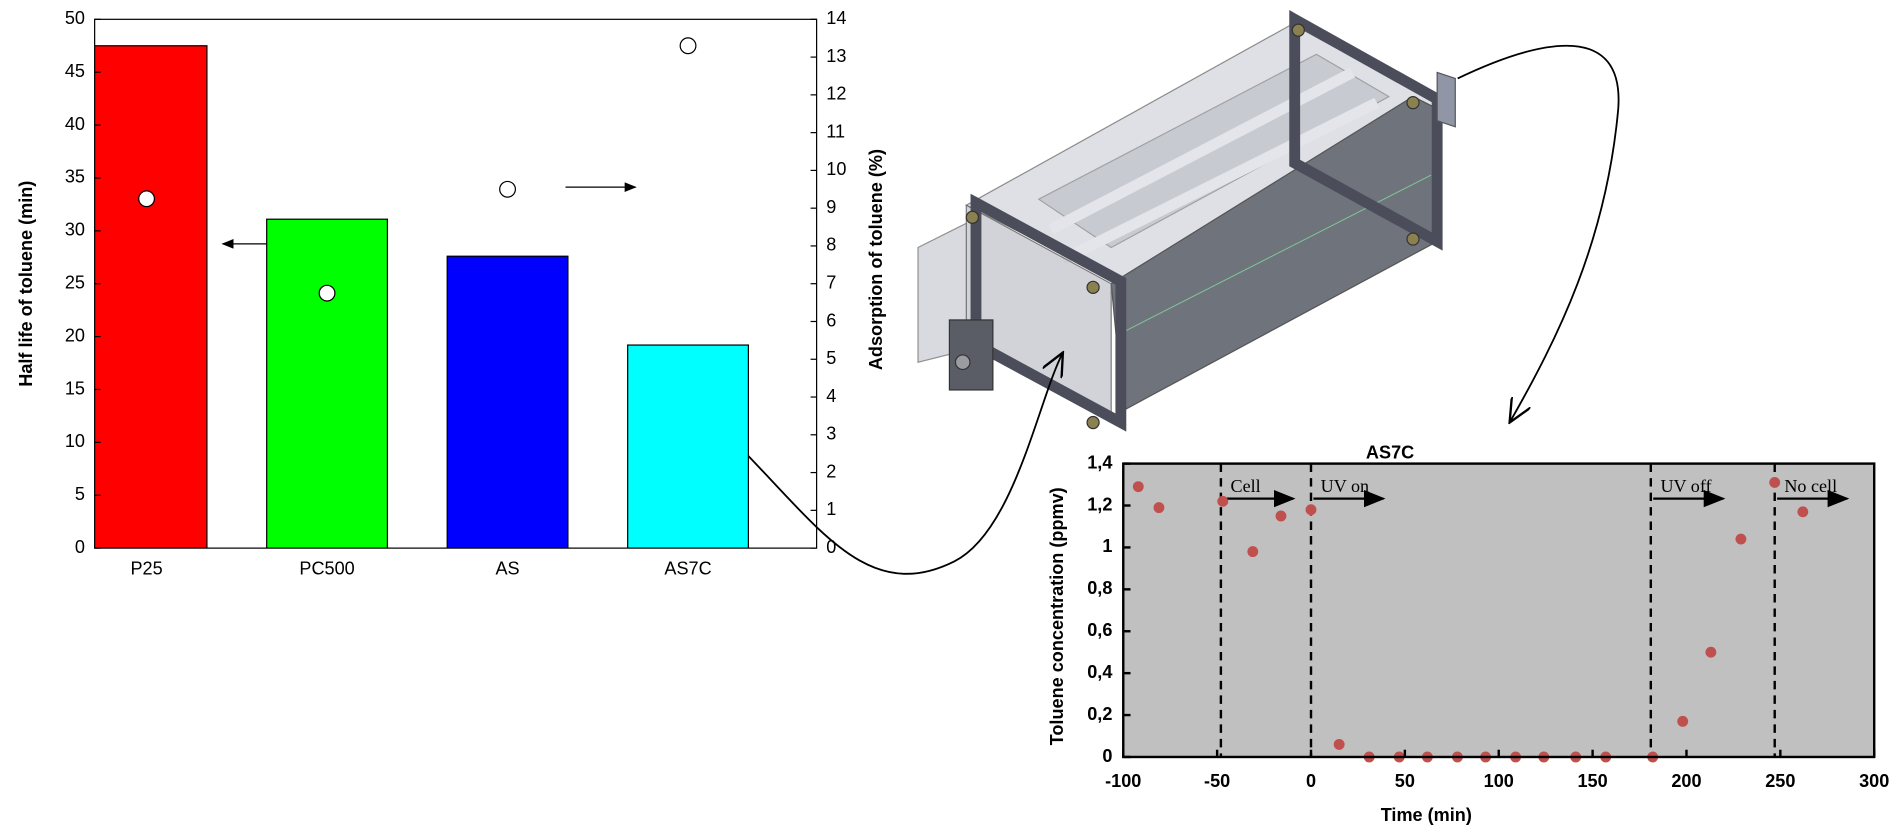 Image resolution: width=1894 pixels, height=832 pixels. I want to click on y2-tick-label: 0, so click(831, 547).